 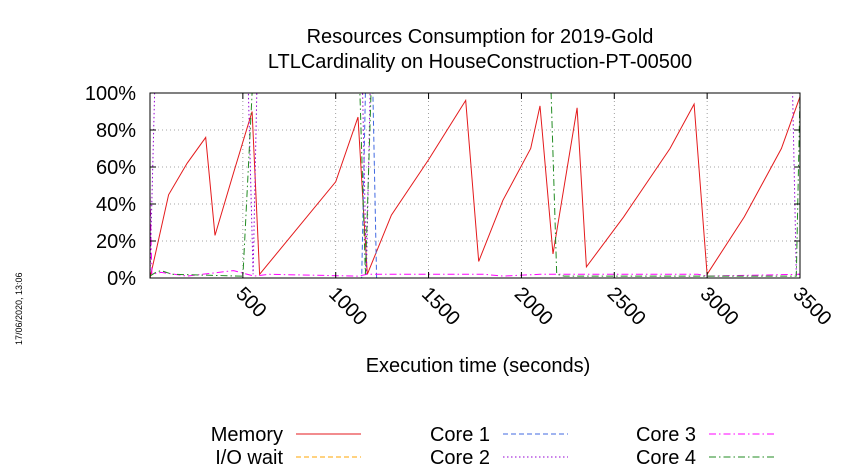 What do you see at coordinates (811, 306) in the screenshot?
I see `x-tick-label: 3500` at bounding box center [811, 306].